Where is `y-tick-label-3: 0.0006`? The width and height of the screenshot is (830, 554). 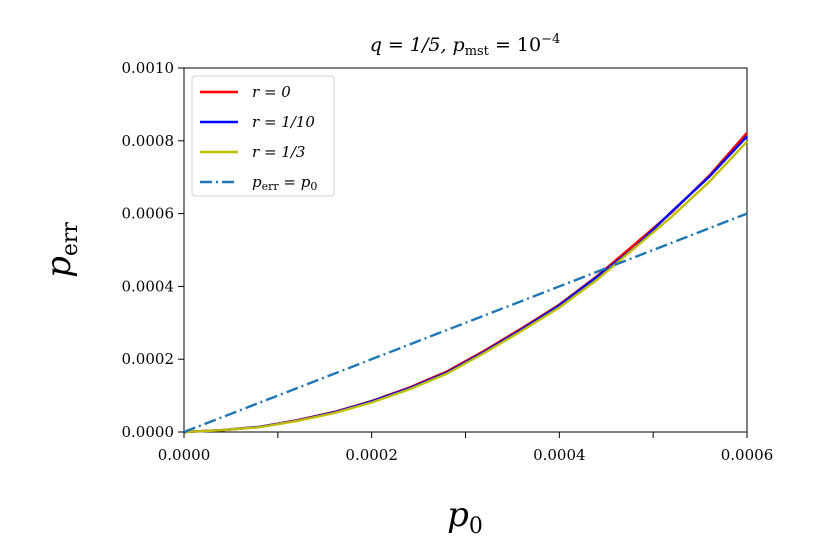 y-tick-label-3: 0.0006 is located at coordinates (148, 214).